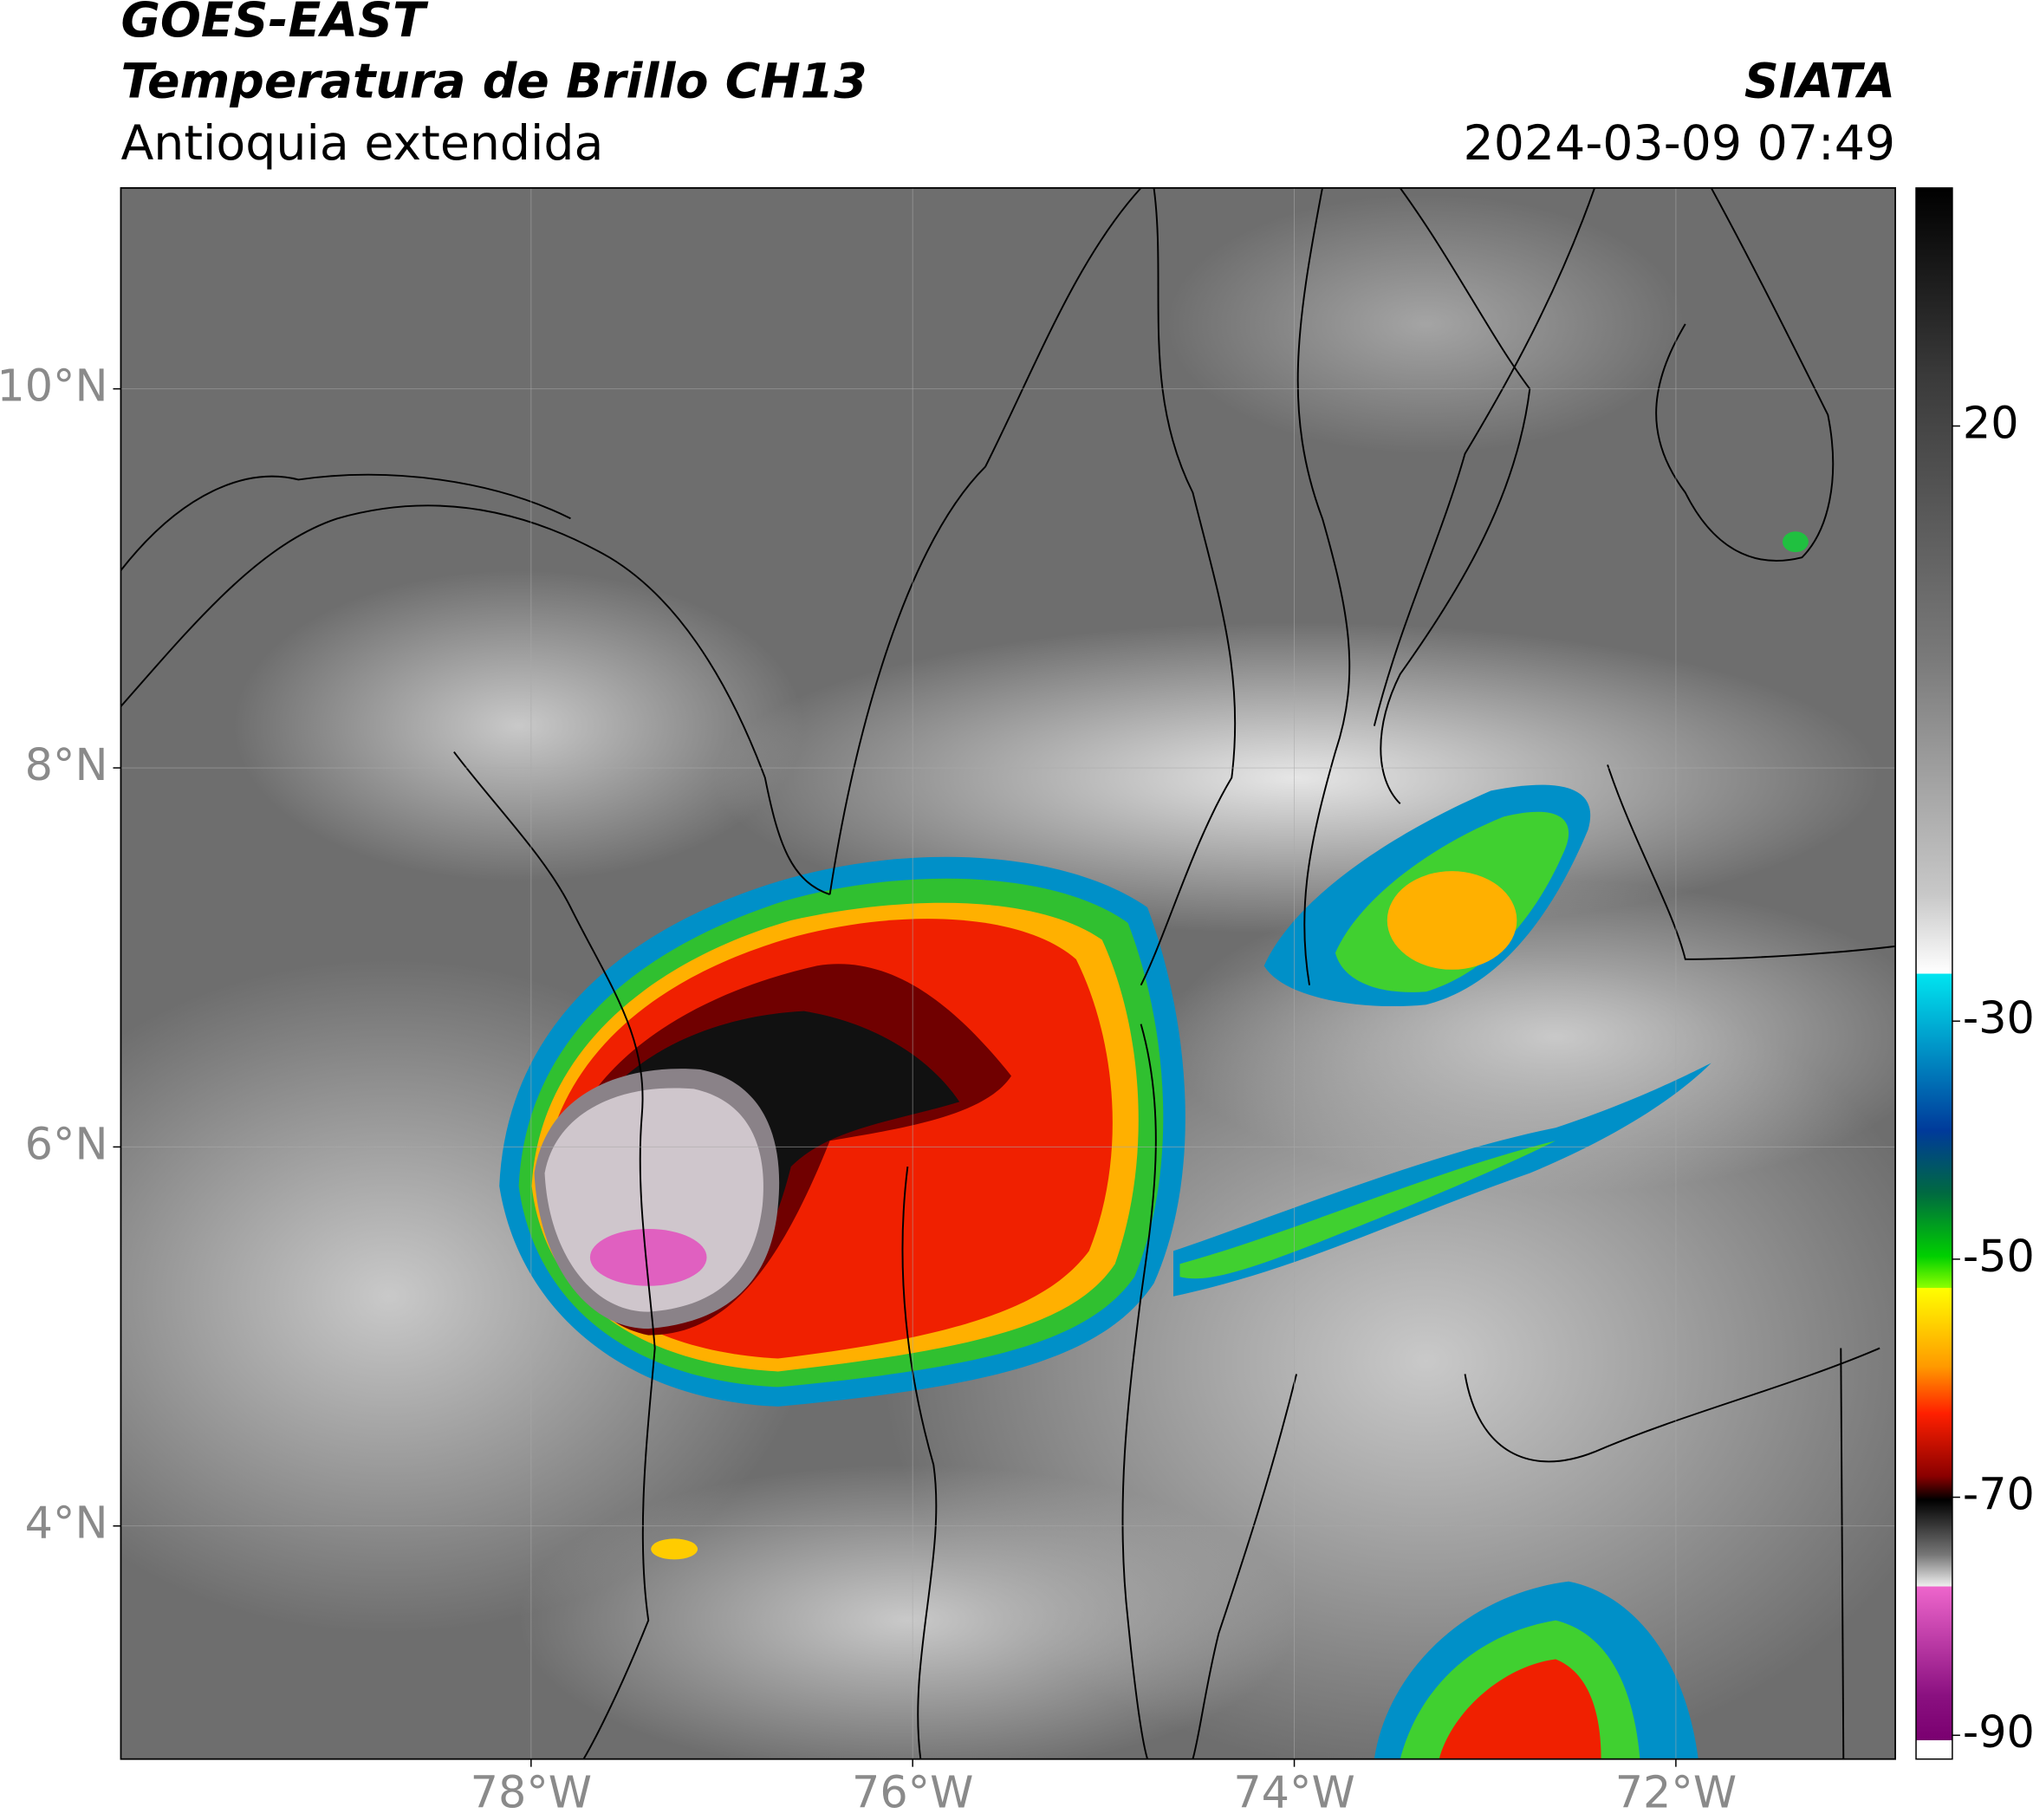 The width and height of the screenshot is (2033, 1820). Describe the element at coordinates (1998, 1494) in the screenshot. I see `colorbar-tick-label: -70` at that location.